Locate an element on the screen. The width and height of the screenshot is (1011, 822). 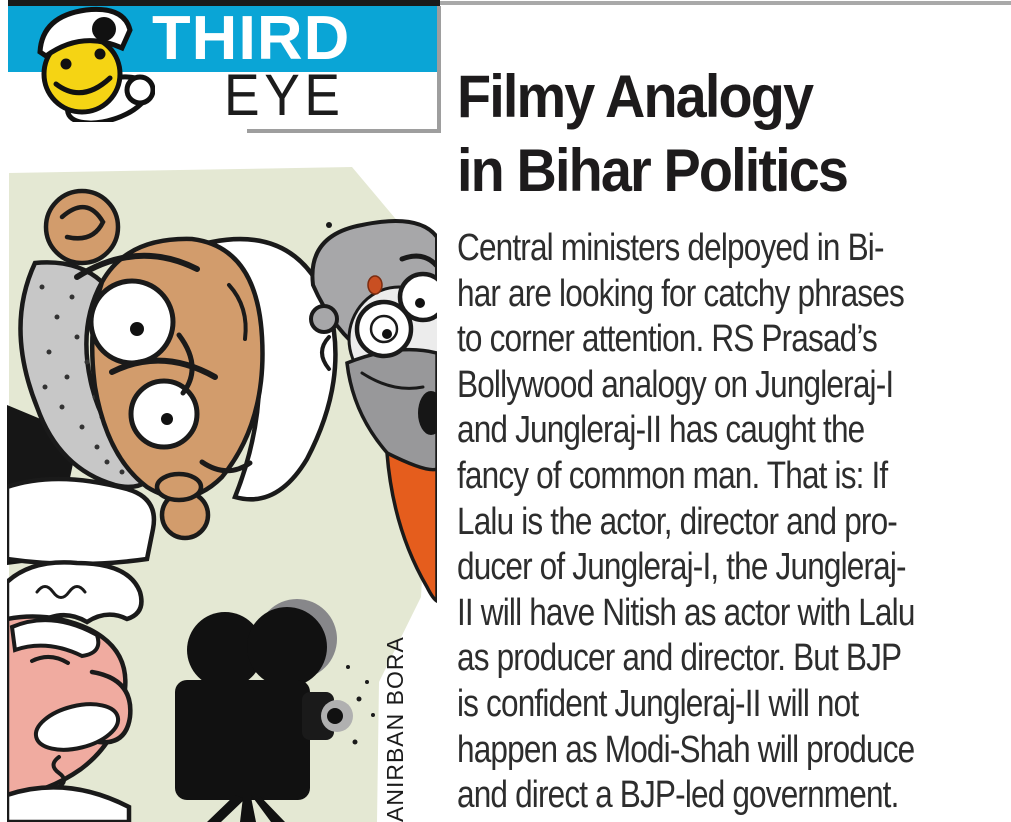
body-line: and direct a BJP-led government. is located at coordinates (678, 795).